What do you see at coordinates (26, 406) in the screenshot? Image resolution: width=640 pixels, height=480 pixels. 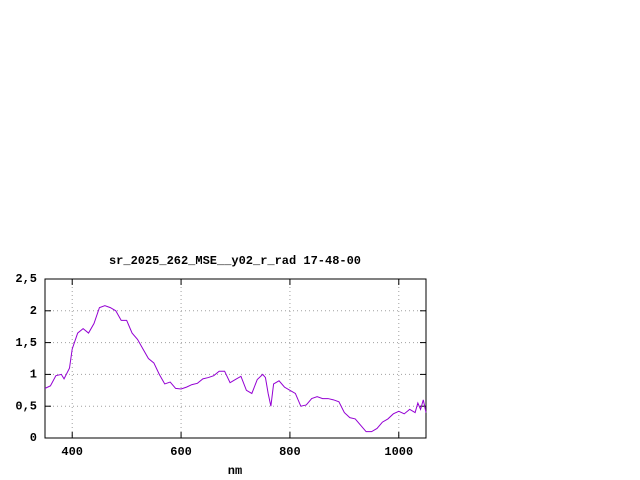 I see `y-tick-label: 0,5` at bounding box center [26, 406].